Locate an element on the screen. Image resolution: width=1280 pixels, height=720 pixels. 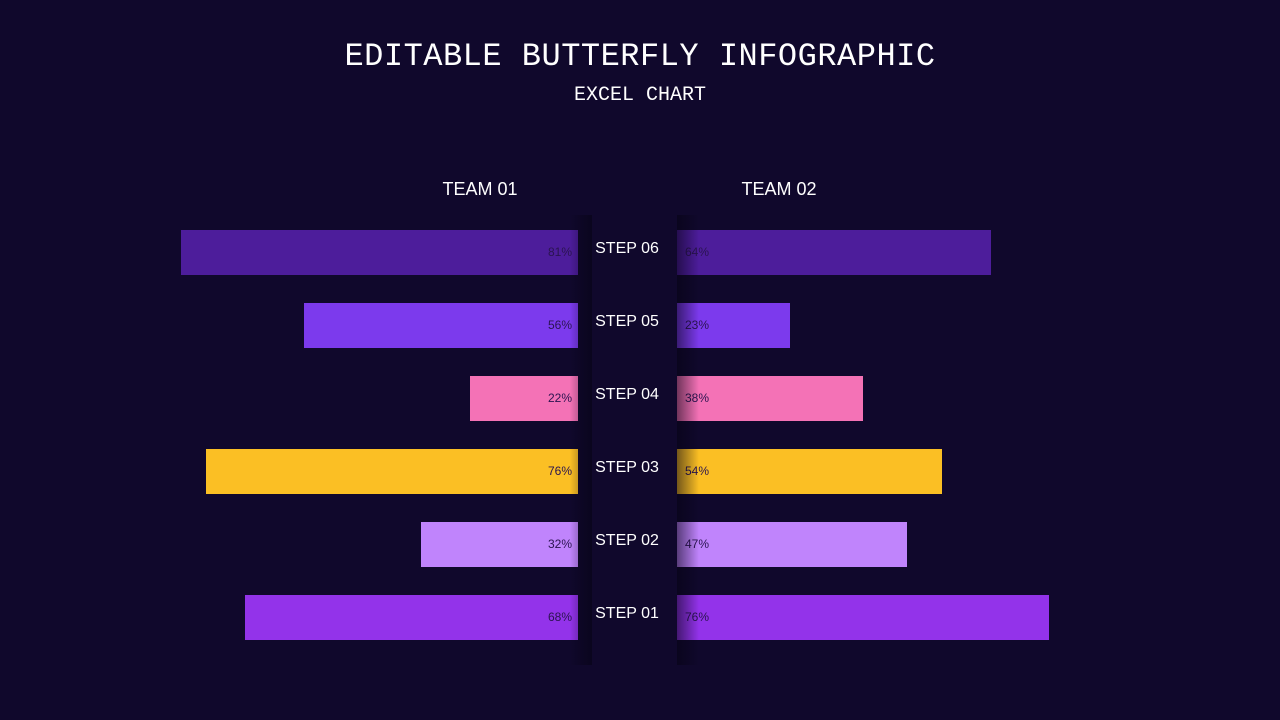
category-label-step-01: STEP 01 is located at coordinates (627, 613).